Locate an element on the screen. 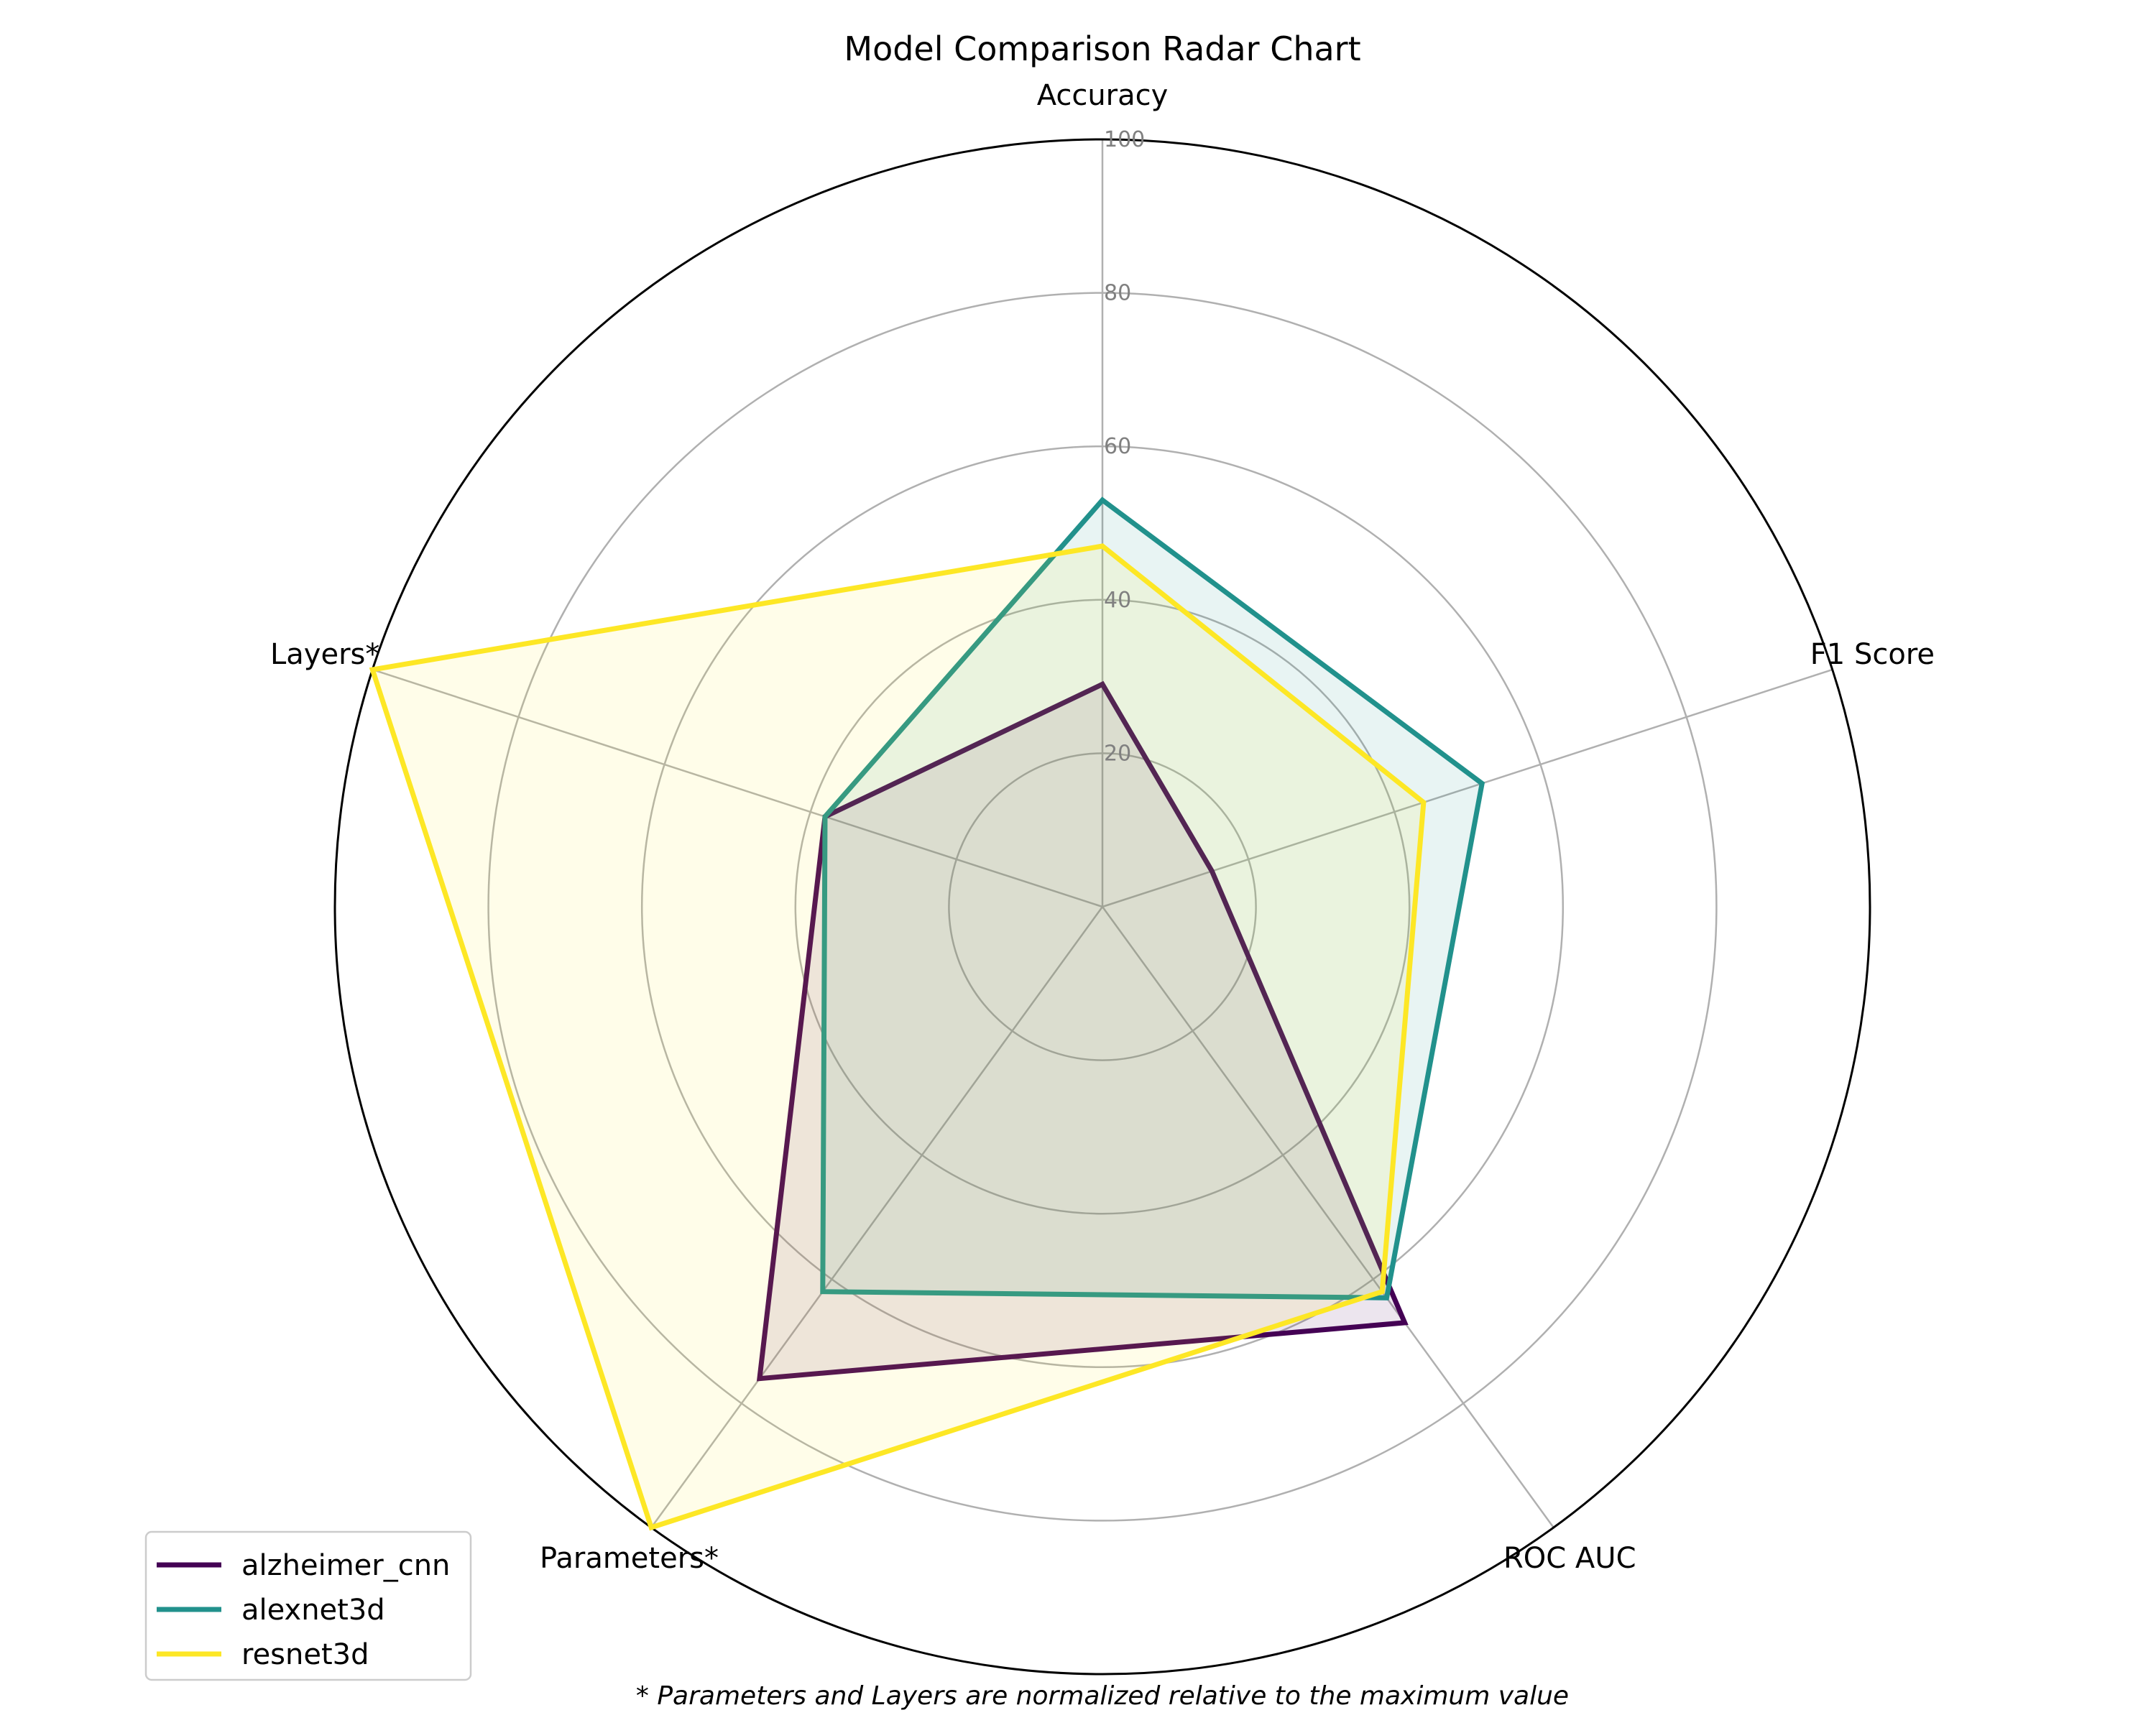 Image resolution: width=2156 pixels, height=1728 pixels. axis-label-5: Layers* is located at coordinates (324, 654).